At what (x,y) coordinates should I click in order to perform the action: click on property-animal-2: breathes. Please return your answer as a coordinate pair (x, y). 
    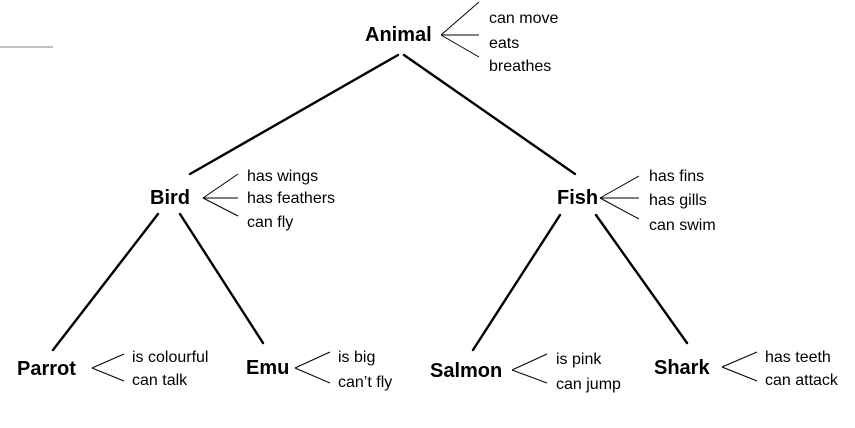
    Looking at the image, I should click on (520, 66).